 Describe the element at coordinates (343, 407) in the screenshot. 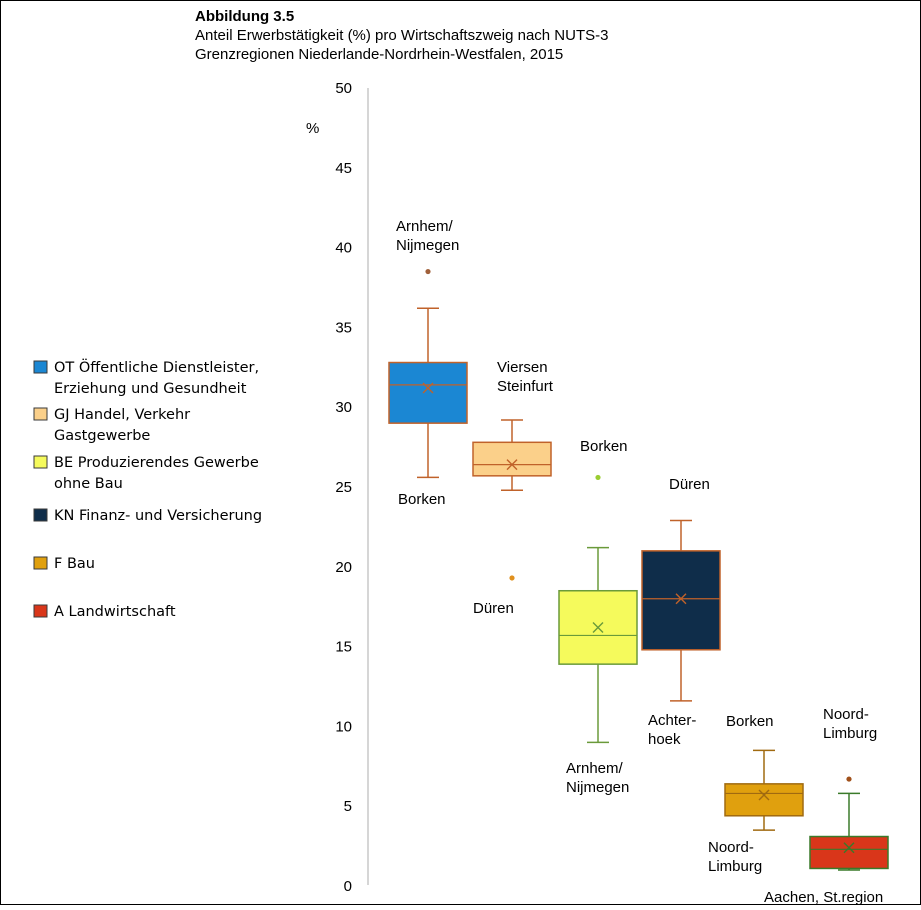

I see `y-tick-label: 30` at that location.